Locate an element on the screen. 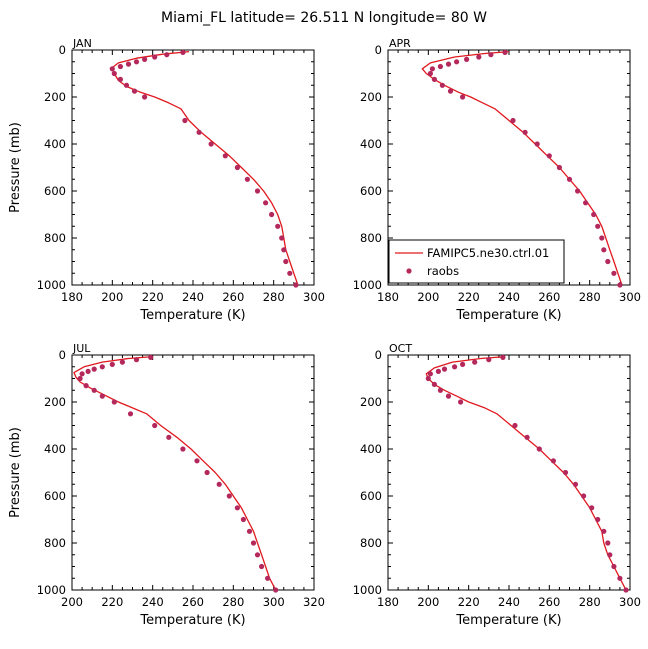 Image resolution: width=648 pixels, height=649 pixels. y-axis-label: Pressure (mb) is located at coordinates (15, 472).